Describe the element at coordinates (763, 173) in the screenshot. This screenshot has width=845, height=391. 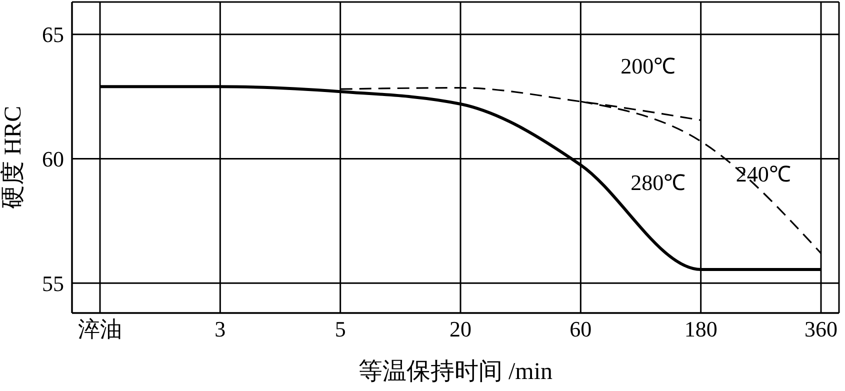
I see `series-label: 240℃` at that location.